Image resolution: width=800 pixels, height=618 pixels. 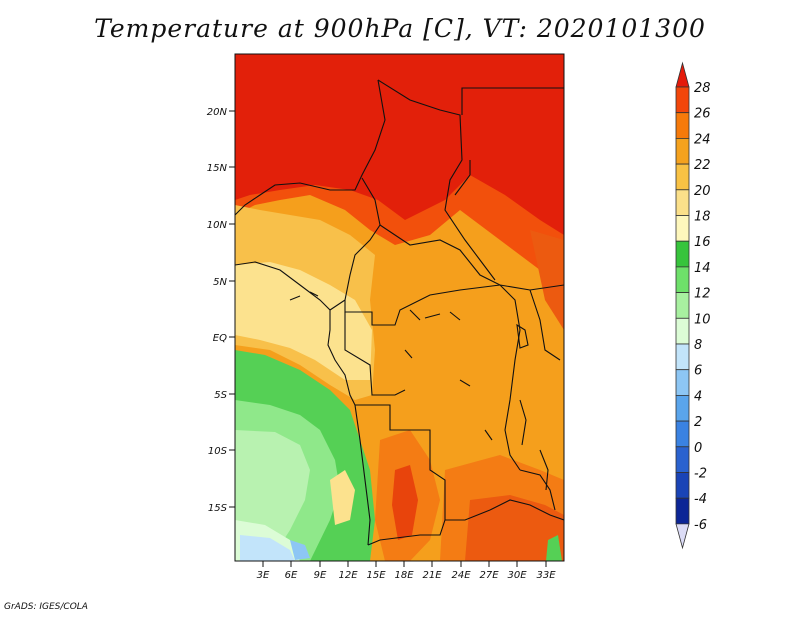 I want to click on colorbar-label: 22, so click(x=702, y=165).